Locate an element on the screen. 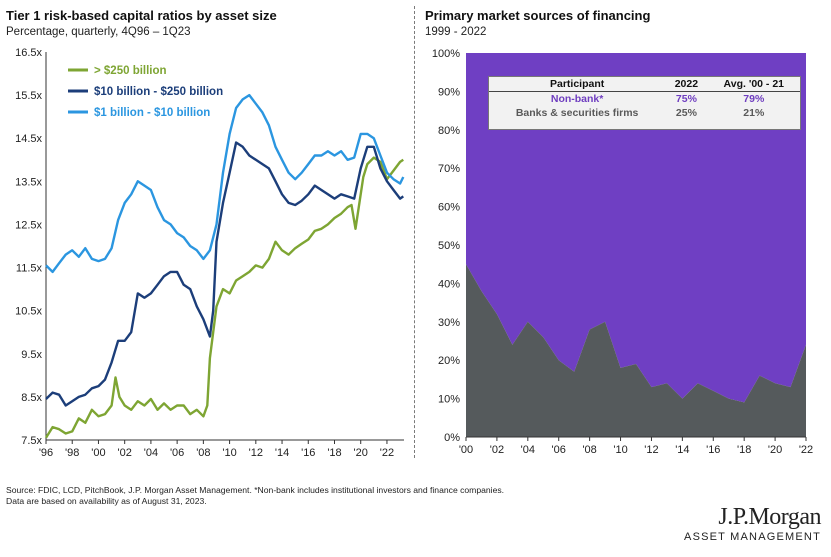  right-y-tick-label: 30% is located at coordinates (449, 323).